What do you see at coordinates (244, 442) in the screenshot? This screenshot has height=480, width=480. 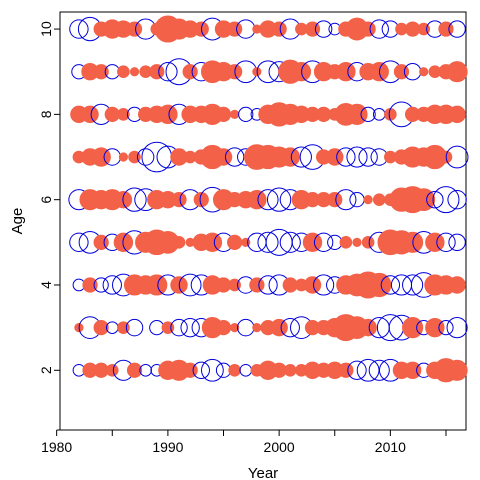 I see `x-axis: 1980 1990 2000 2010` at bounding box center [244, 442].